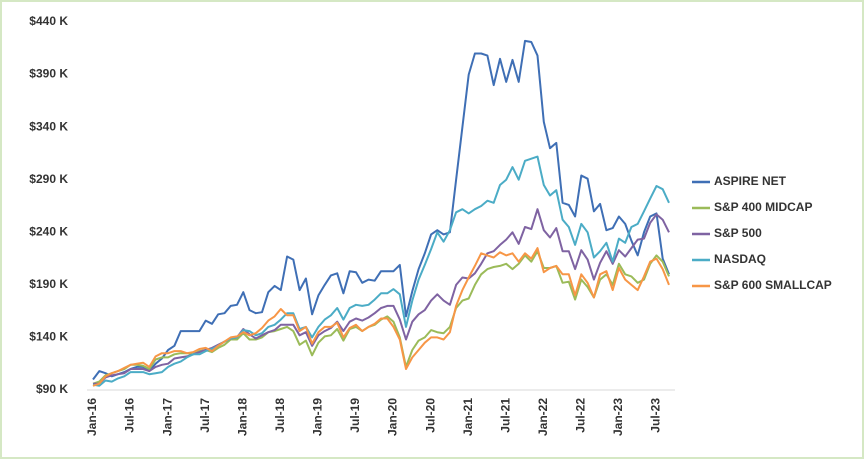  I want to click on legend-label: S&P 500, so click(738, 233).